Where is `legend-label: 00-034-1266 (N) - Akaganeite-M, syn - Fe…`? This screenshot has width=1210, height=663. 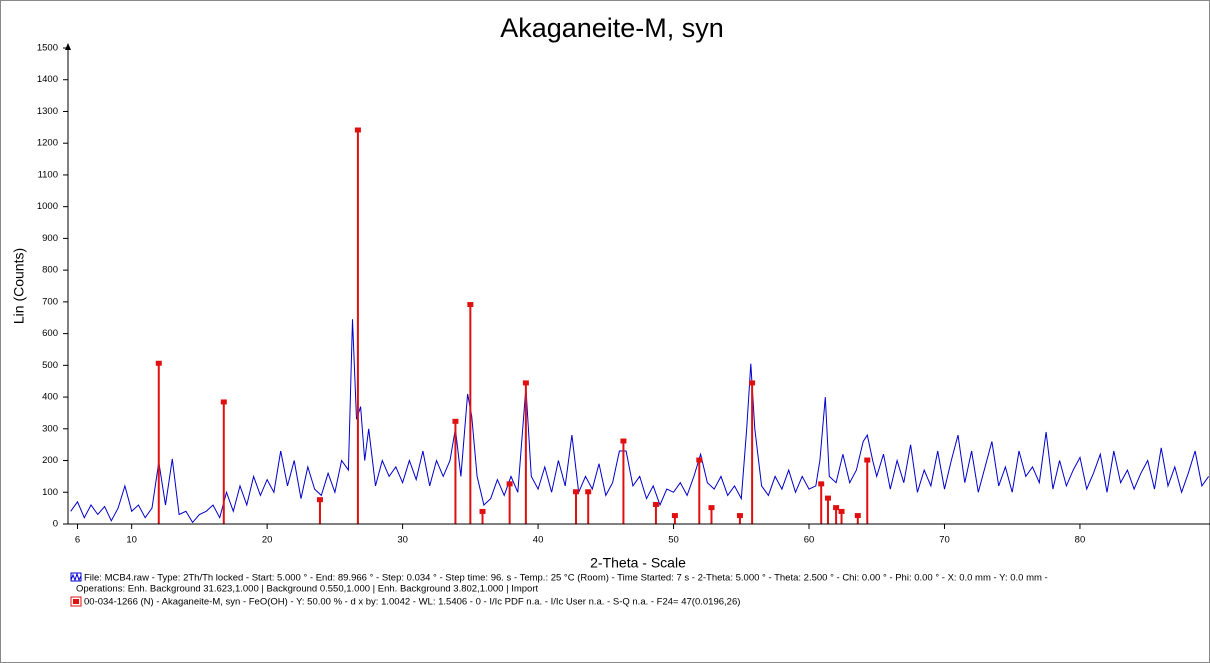 legend-label: 00-034-1266 (N) - Akaganeite-M, syn - Fe… is located at coordinates (412, 602).